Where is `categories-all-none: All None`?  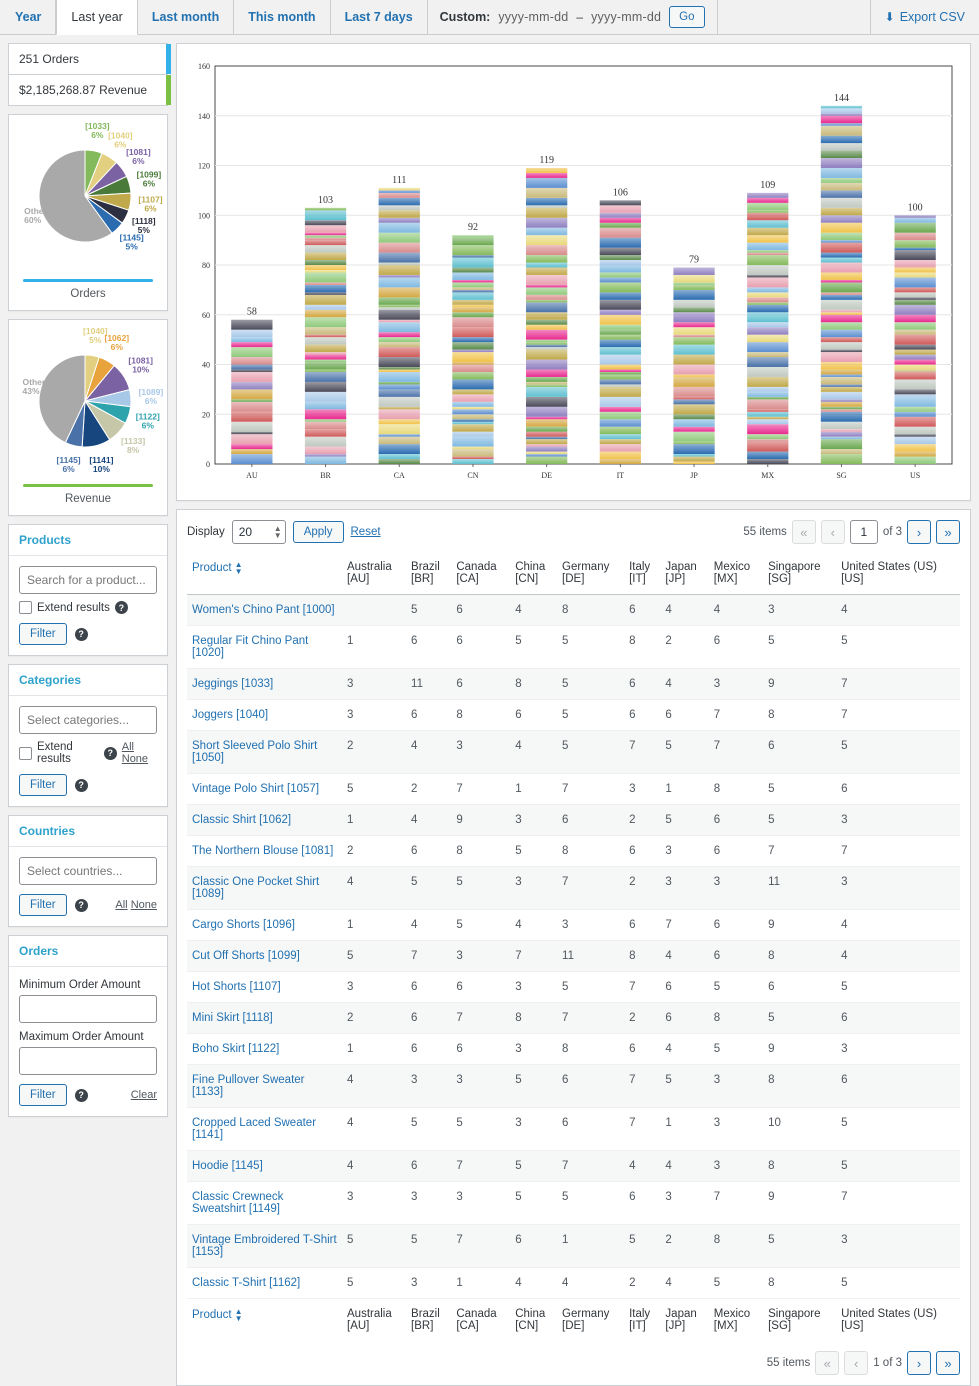
categories-all-none: All None is located at coordinates (139, 753).